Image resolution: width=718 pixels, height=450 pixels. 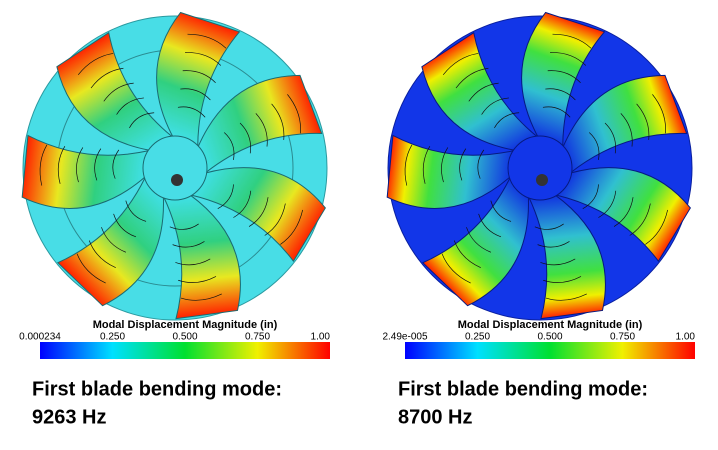 I want to click on caption: 8700 Hz, so click(x=435, y=417).